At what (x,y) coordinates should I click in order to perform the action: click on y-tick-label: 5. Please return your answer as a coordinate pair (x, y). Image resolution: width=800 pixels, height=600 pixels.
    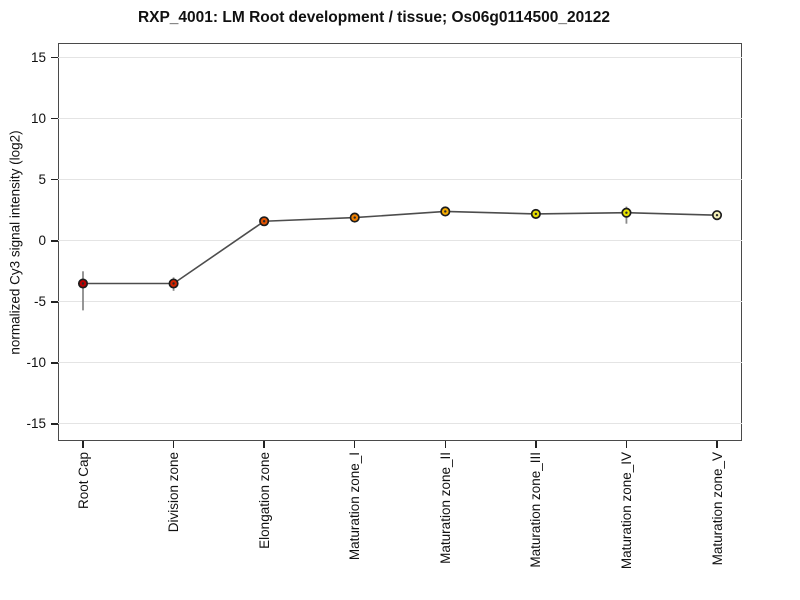
    Looking at the image, I should click on (42, 179).